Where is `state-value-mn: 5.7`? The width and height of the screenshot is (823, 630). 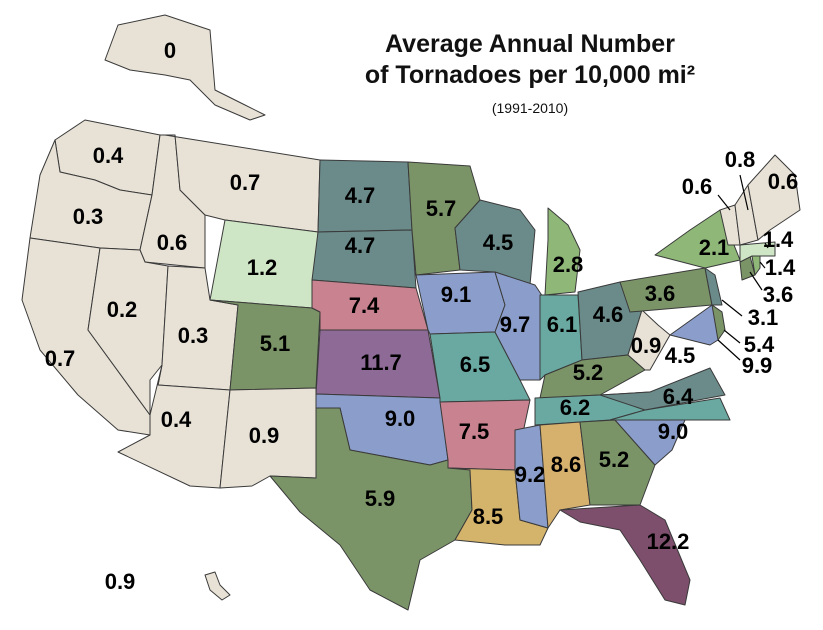
state-value-mn: 5.7 is located at coordinates (441, 208).